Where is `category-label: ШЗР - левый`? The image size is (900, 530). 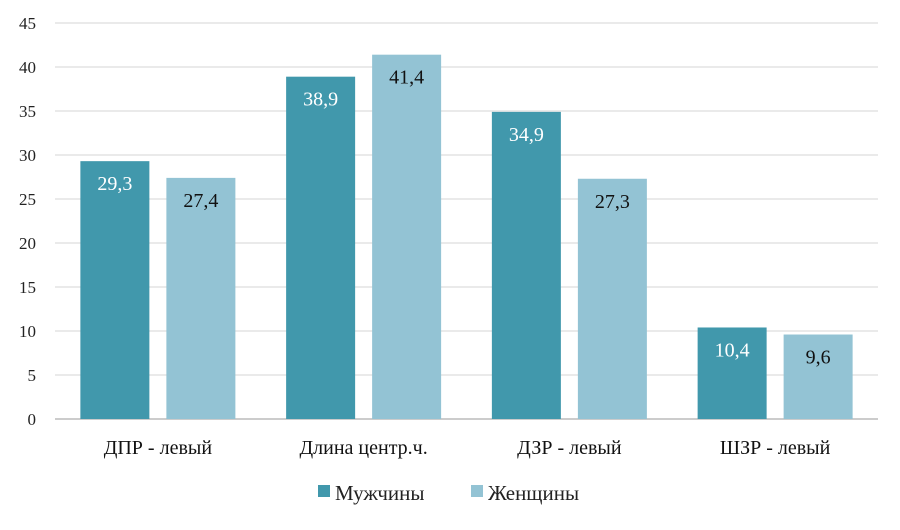 category-label: ШЗР - левый is located at coordinates (775, 448).